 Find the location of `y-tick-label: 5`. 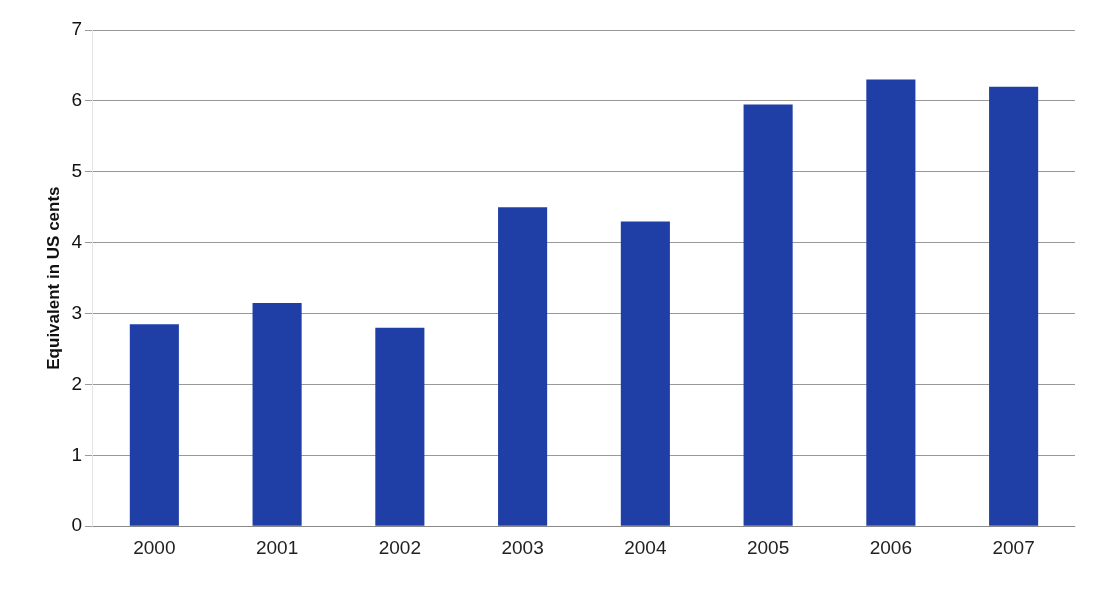

y-tick-label: 5 is located at coordinates (76, 171).